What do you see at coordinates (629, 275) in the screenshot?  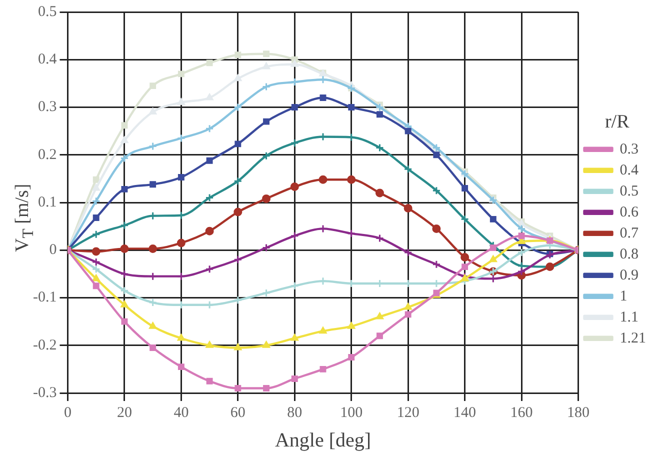 I see `legend-label: 0.9` at bounding box center [629, 275].